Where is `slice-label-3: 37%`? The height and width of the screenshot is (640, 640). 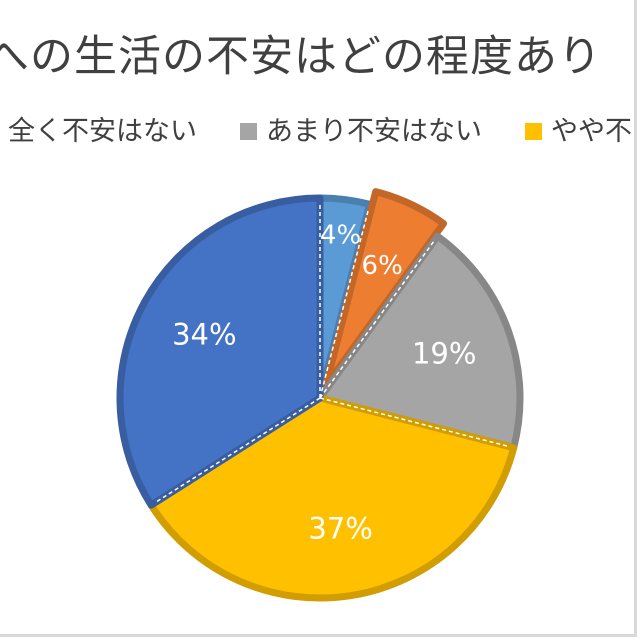 slice-label-3: 37% is located at coordinates (340, 528).